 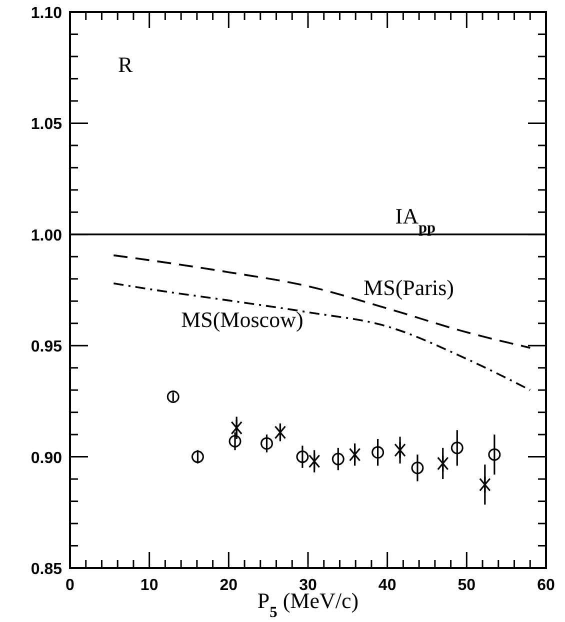 What do you see at coordinates (46, 235) in the screenshot?
I see `y-tick-label: 1.00` at bounding box center [46, 235].